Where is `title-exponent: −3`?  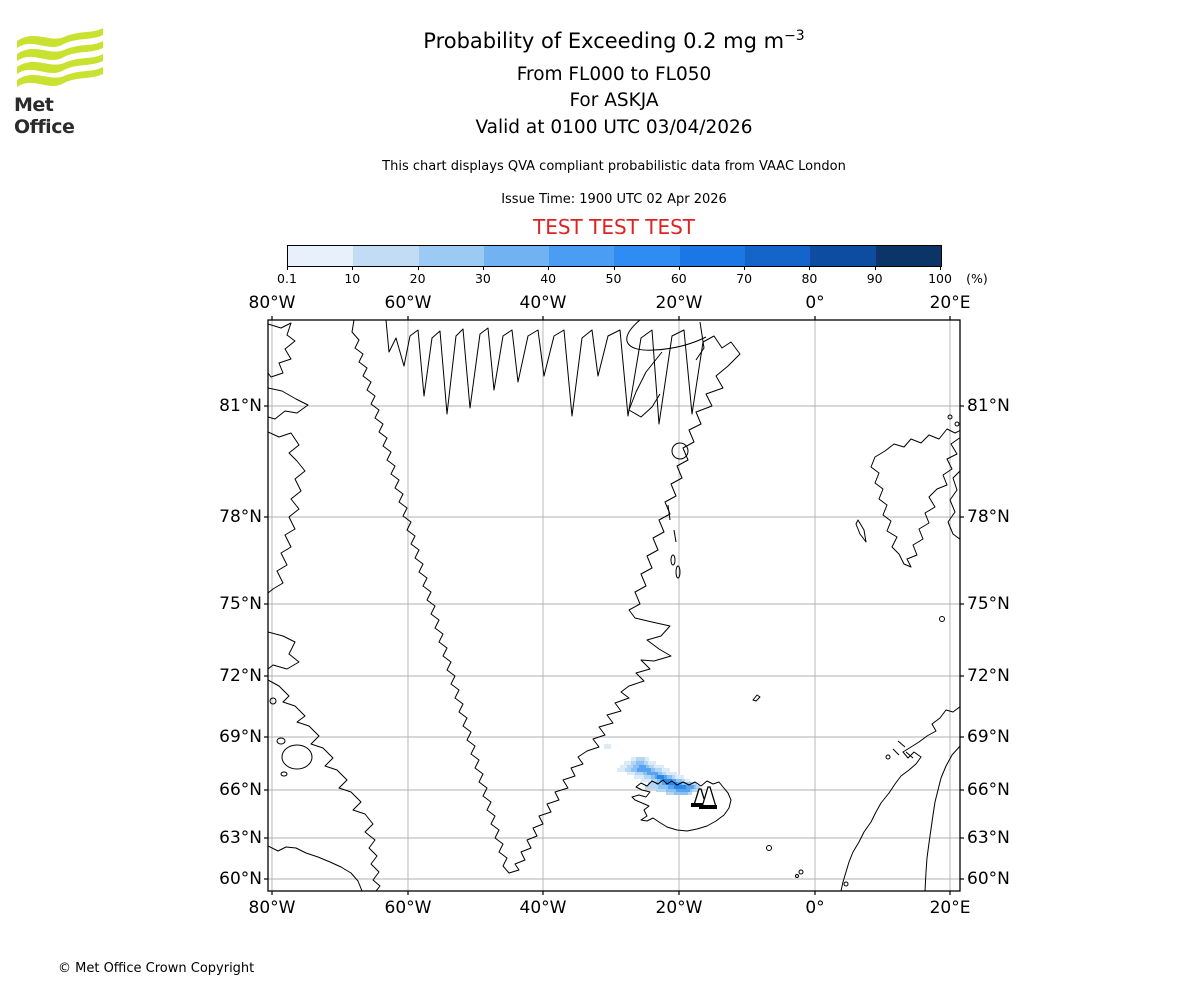 title-exponent: −3 is located at coordinates (794, 36).